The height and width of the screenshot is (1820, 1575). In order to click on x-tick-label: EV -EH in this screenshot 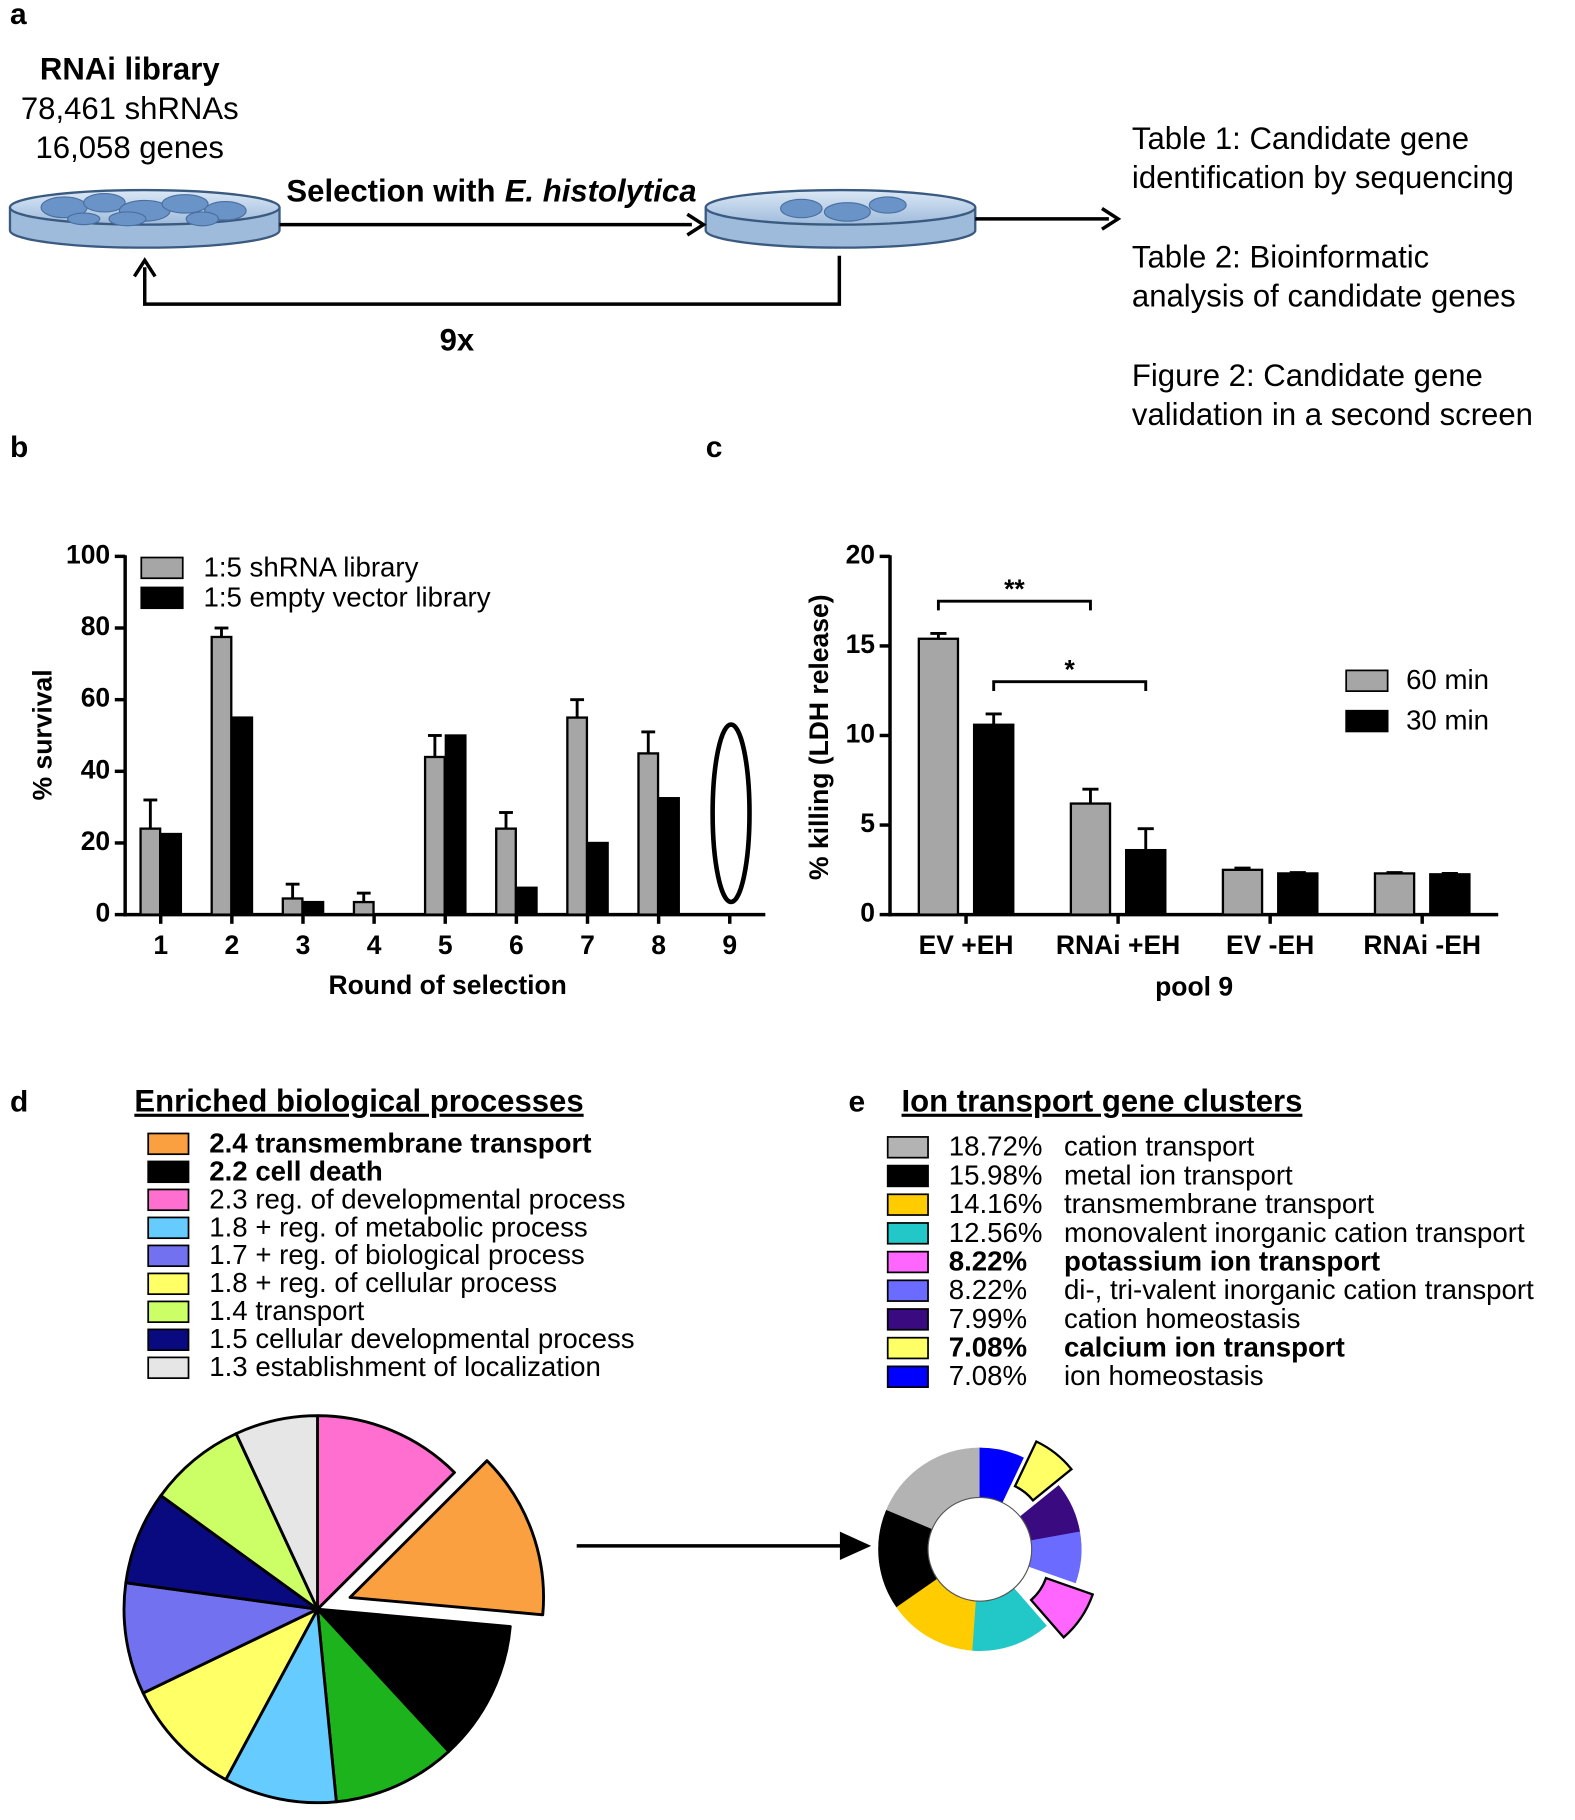, I will do `click(1270, 945)`.